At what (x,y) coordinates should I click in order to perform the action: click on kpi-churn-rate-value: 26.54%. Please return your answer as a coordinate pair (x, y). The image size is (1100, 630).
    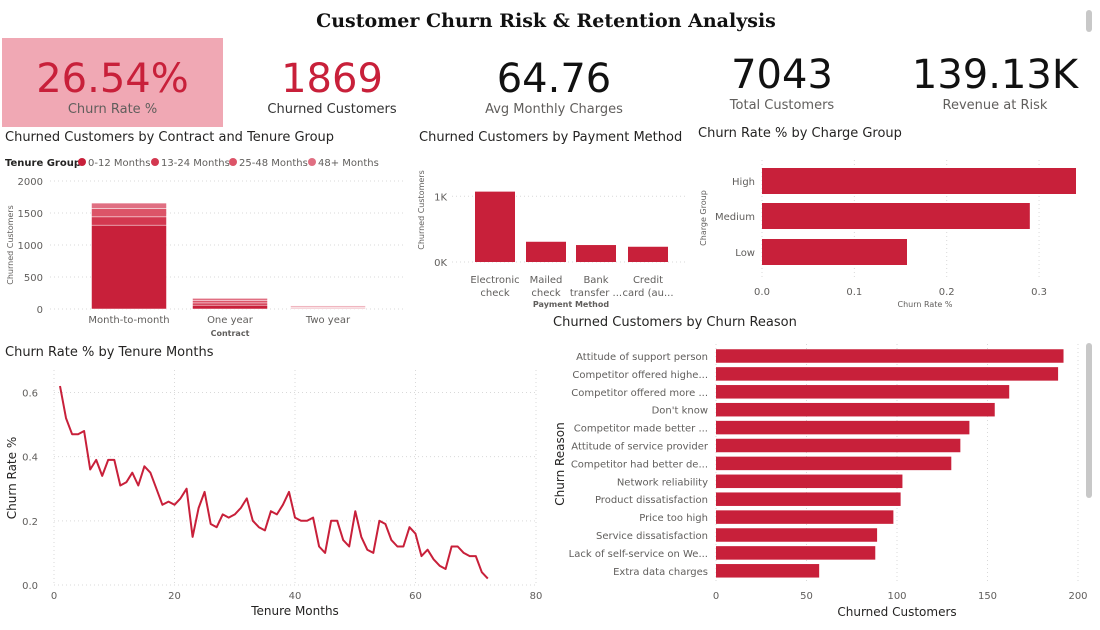
    Looking at the image, I should click on (112, 79).